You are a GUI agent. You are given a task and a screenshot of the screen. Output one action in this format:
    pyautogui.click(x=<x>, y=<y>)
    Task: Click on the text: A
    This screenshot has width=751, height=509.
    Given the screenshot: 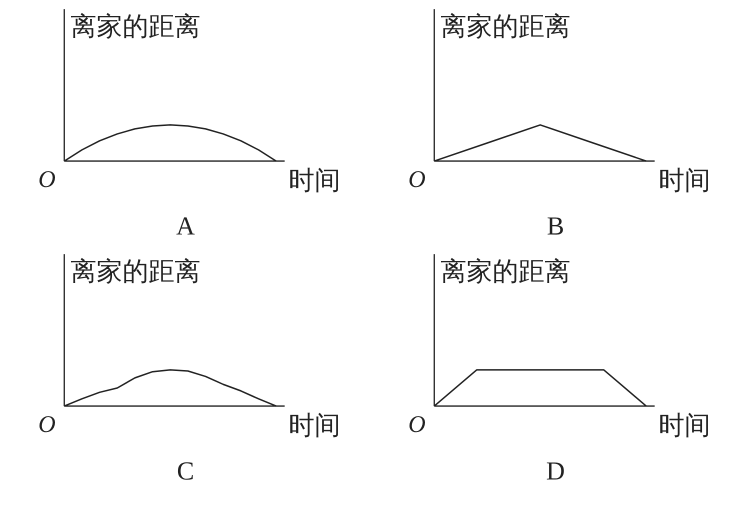 What is the action you would take?
    pyautogui.click(x=186, y=226)
    